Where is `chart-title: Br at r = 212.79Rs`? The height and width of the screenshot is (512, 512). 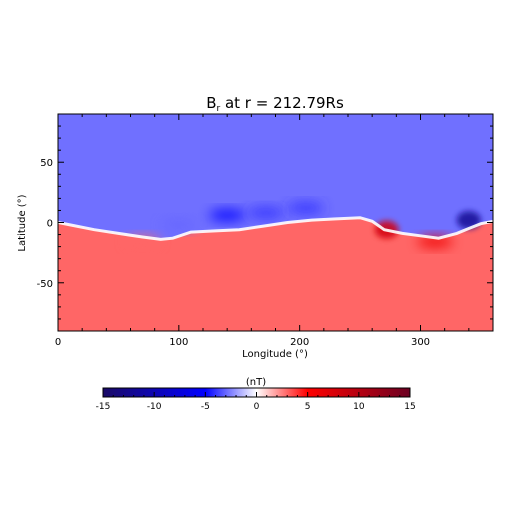
chart-title: Br at r = 212.79Rs is located at coordinates (275, 104).